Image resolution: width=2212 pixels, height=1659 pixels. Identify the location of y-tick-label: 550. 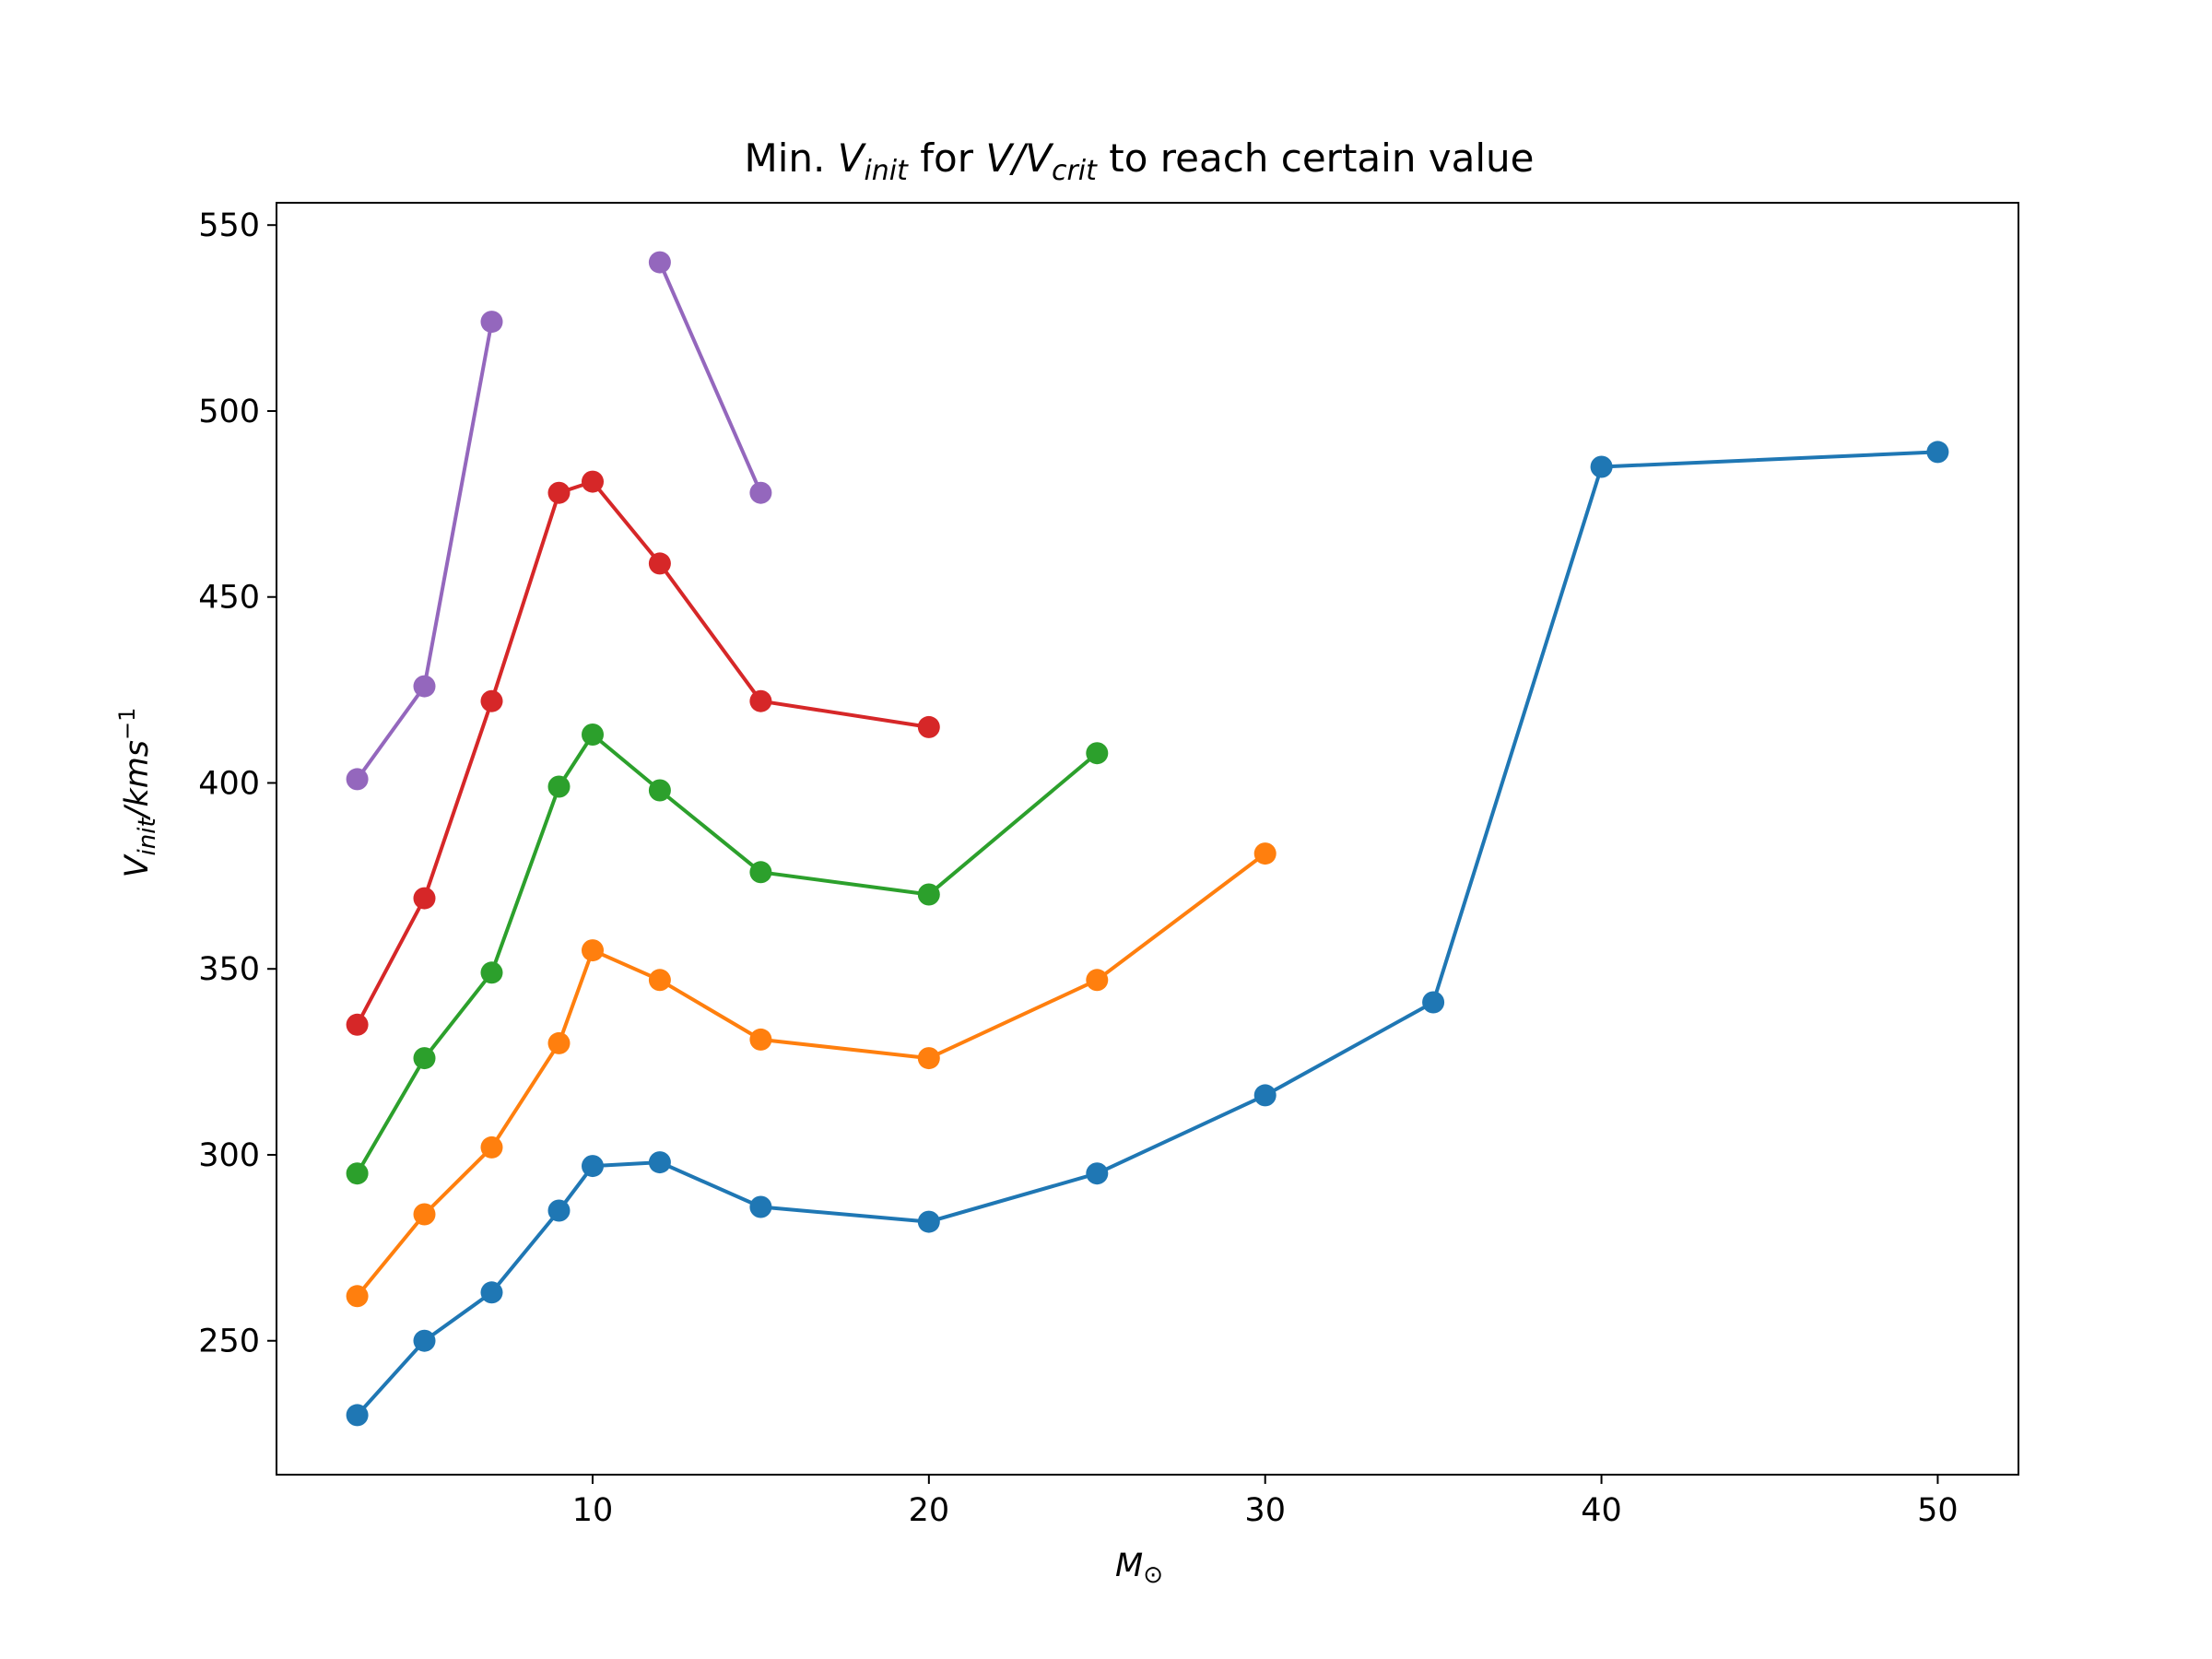
(229, 225).